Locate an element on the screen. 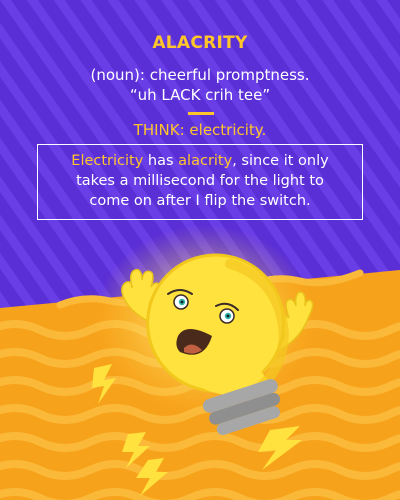 Image resolution: width=400 pixels, height=500 pixels. word-definition: (noun): cheerful promptness. is located at coordinates (200, 75).